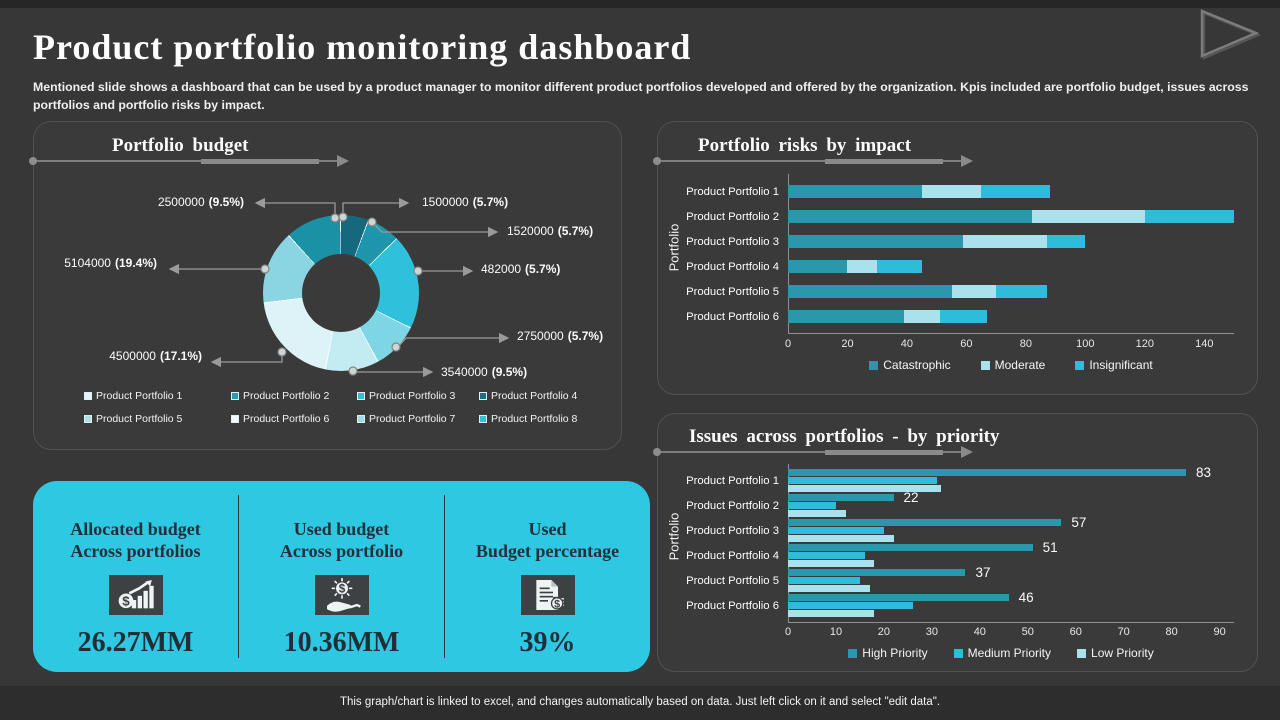 This screenshot has width=1280, height=720. Describe the element at coordinates (931, 632) in the screenshot. I see `x-tick: 30` at that location.